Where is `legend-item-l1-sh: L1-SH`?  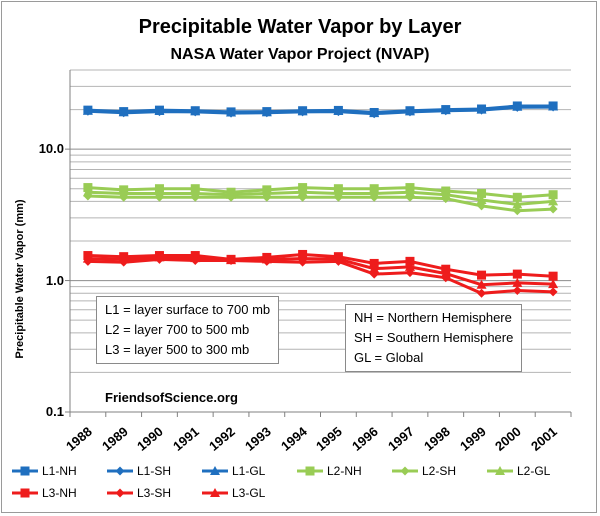 legend-item-l1-sh: L1-SH is located at coordinates (154, 471).